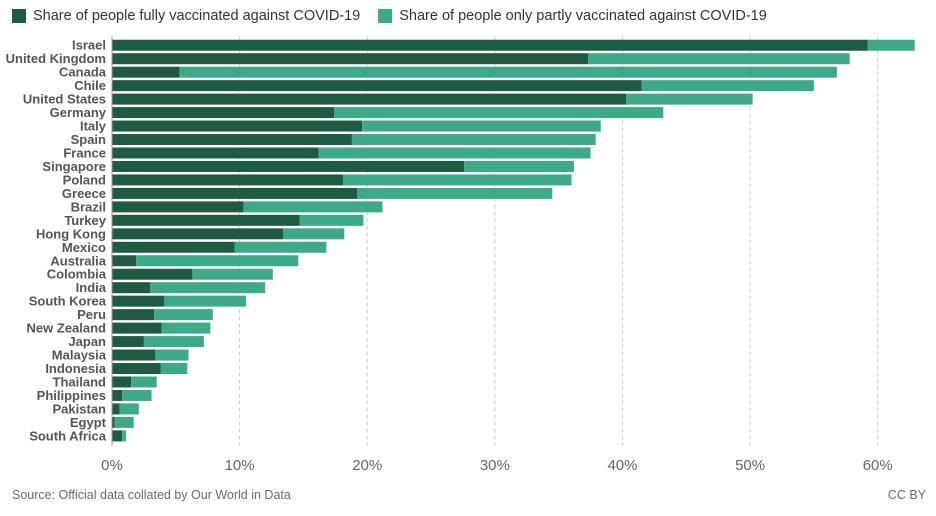 This screenshot has height=516, width=936. Describe the element at coordinates (84, 179) in the screenshot. I see `category-label-poland: Poland` at that location.